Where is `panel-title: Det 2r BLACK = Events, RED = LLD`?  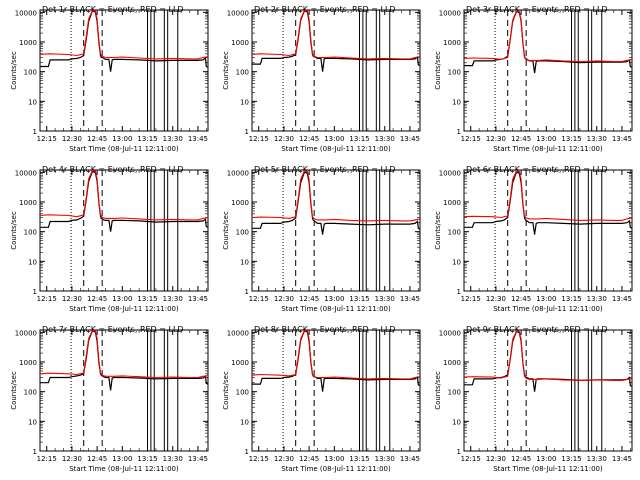 panel-title: Det 2r BLACK = Events, RED = LLD is located at coordinates (325, 9).